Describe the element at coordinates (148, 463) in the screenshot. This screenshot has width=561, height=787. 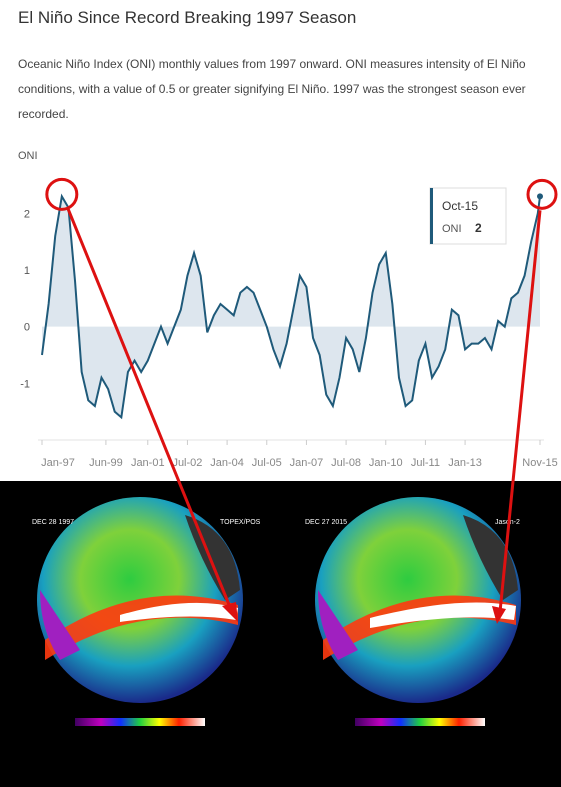
I see `x-tick-label: Jan-01` at that location.